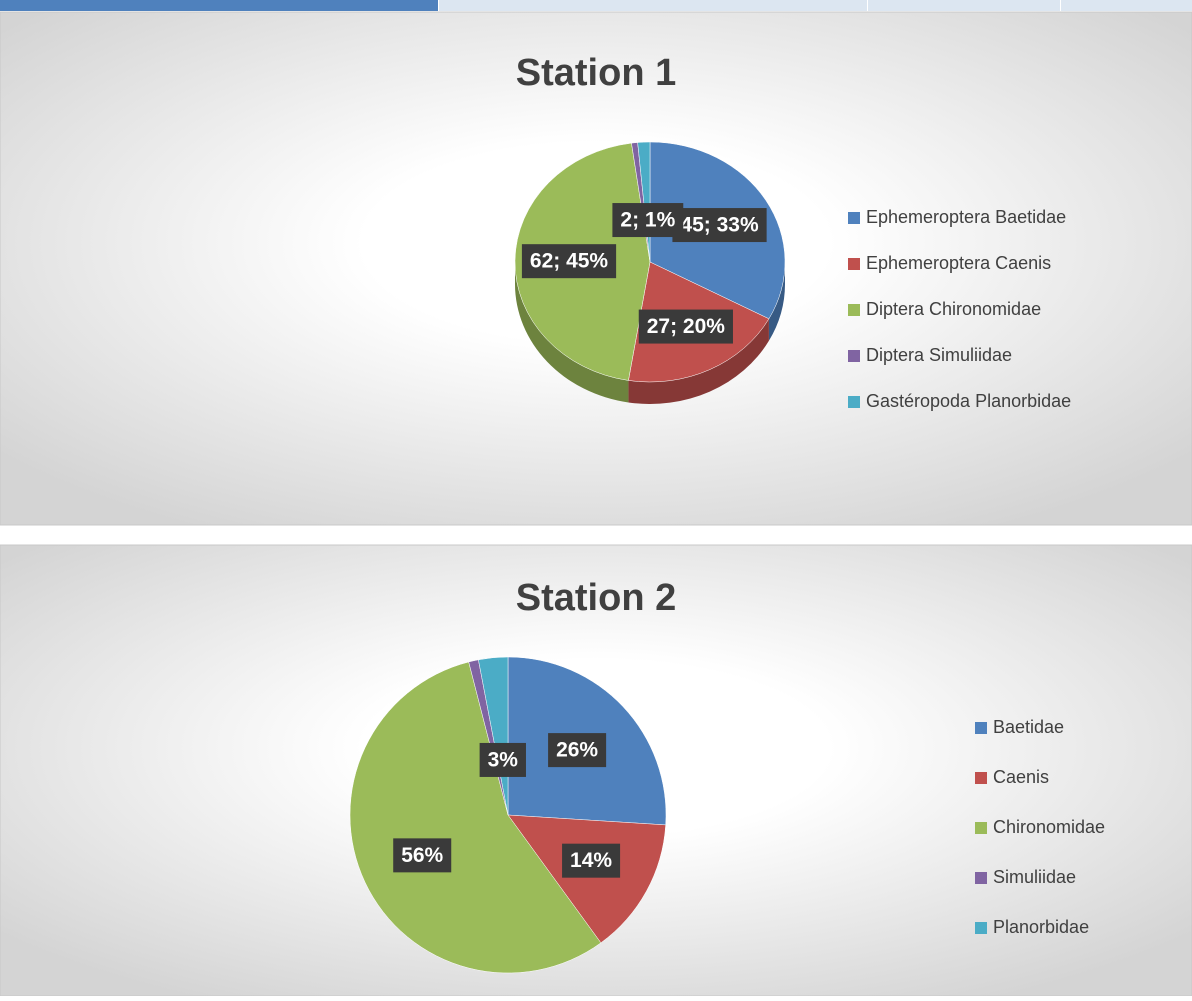 The image size is (1192, 1001). Describe the element at coordinates (953, 309) in the screenshot. I see `legend-label: Diptera Chironomidae` at that location.